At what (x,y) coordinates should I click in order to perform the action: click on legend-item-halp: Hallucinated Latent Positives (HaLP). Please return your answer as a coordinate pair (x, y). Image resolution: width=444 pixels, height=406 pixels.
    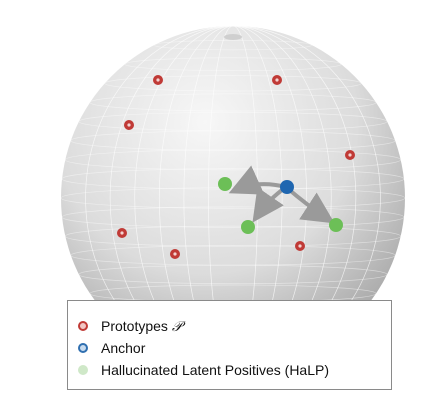
    Looking at the image, I should click on (198, 370).